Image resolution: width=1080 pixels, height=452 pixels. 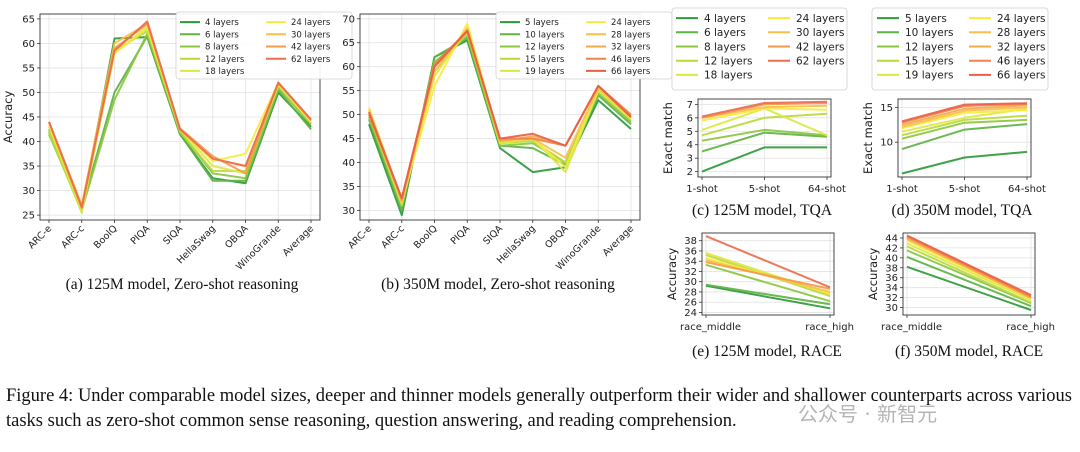 What do you see at coordinates (725, 47) in the screenshot?
I see `legend-entry: 8 layers` at bounding box center [725, 47].